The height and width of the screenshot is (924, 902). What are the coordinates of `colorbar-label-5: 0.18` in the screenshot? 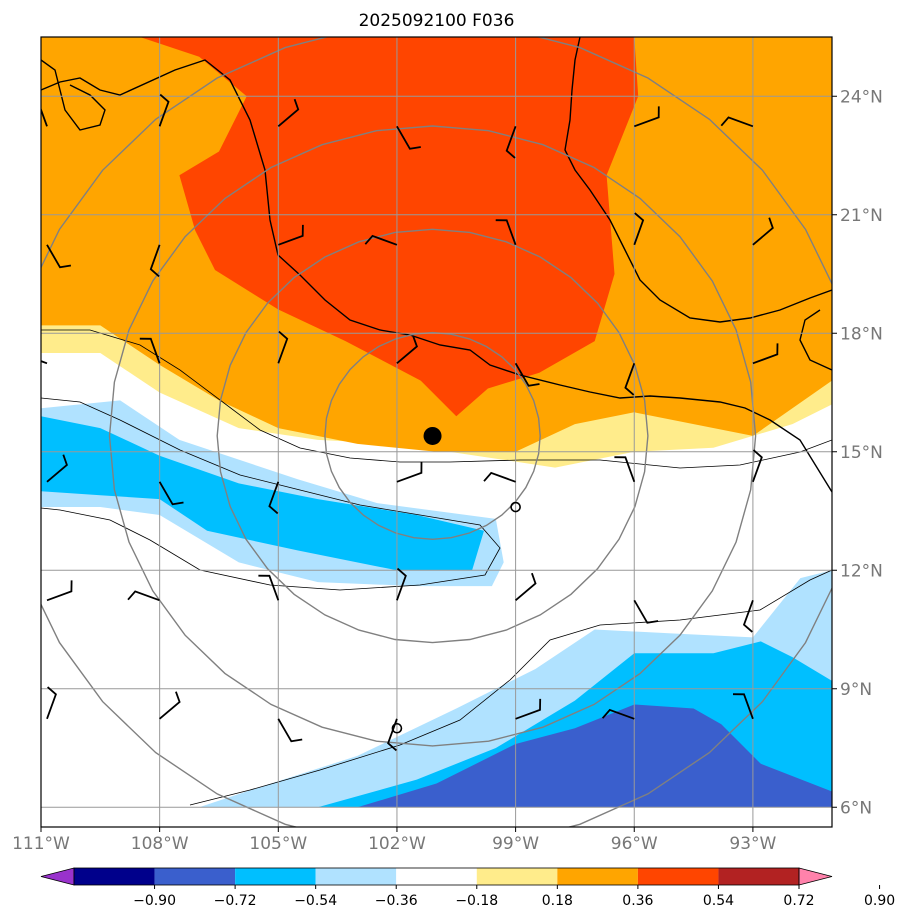 It's located at (557, 901).